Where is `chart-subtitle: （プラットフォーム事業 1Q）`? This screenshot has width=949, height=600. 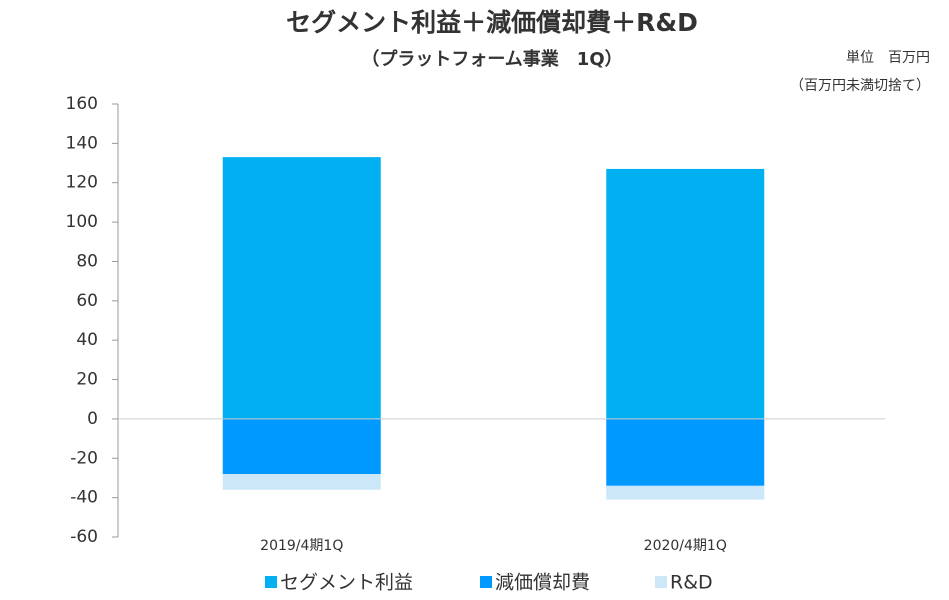
chart-subtitle: （プラットフォーム事業 1Q） is located at coordinates (491, 59).